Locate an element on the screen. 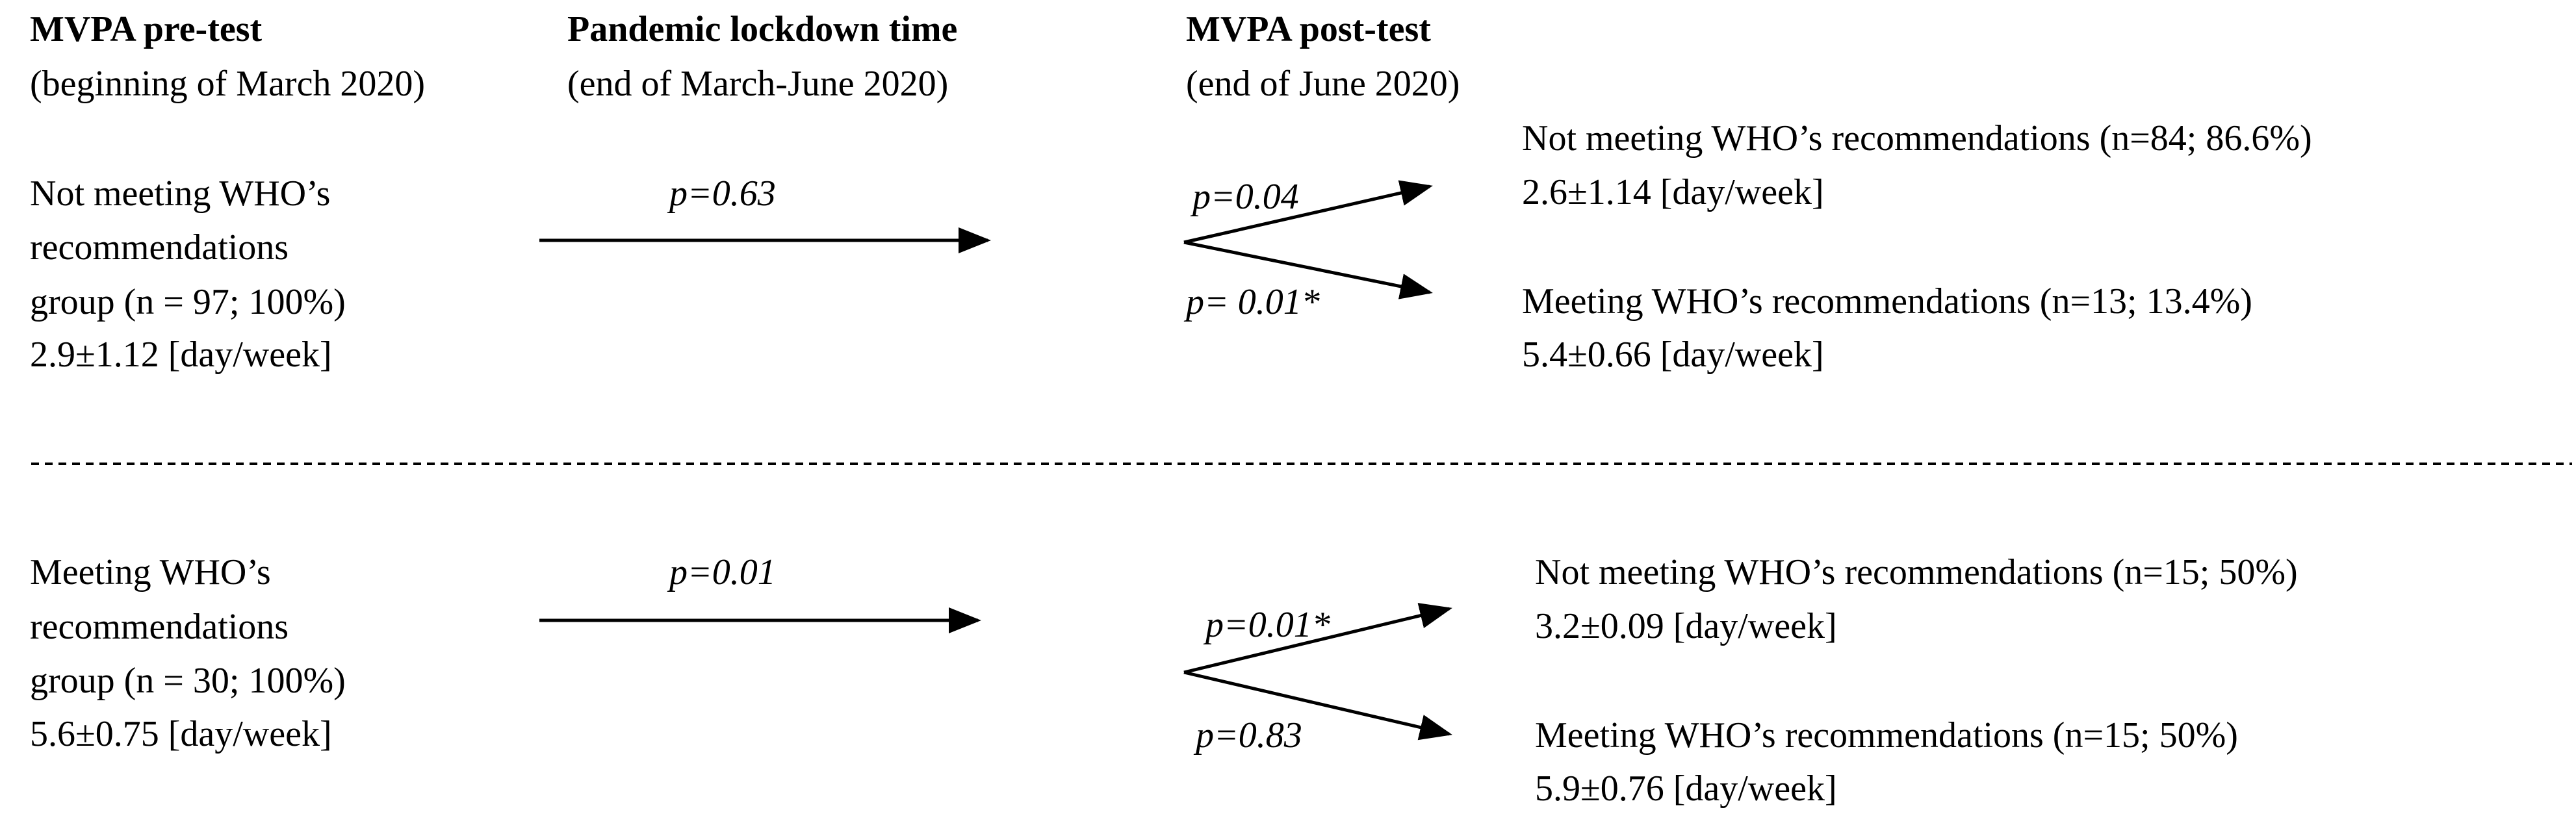 Image resolution: width=2576 pixels, height=825 pixels. bottom-outcome-not-meeting-value: 3.2±0.09 [day/week] is located at coordinates (1686, 626).